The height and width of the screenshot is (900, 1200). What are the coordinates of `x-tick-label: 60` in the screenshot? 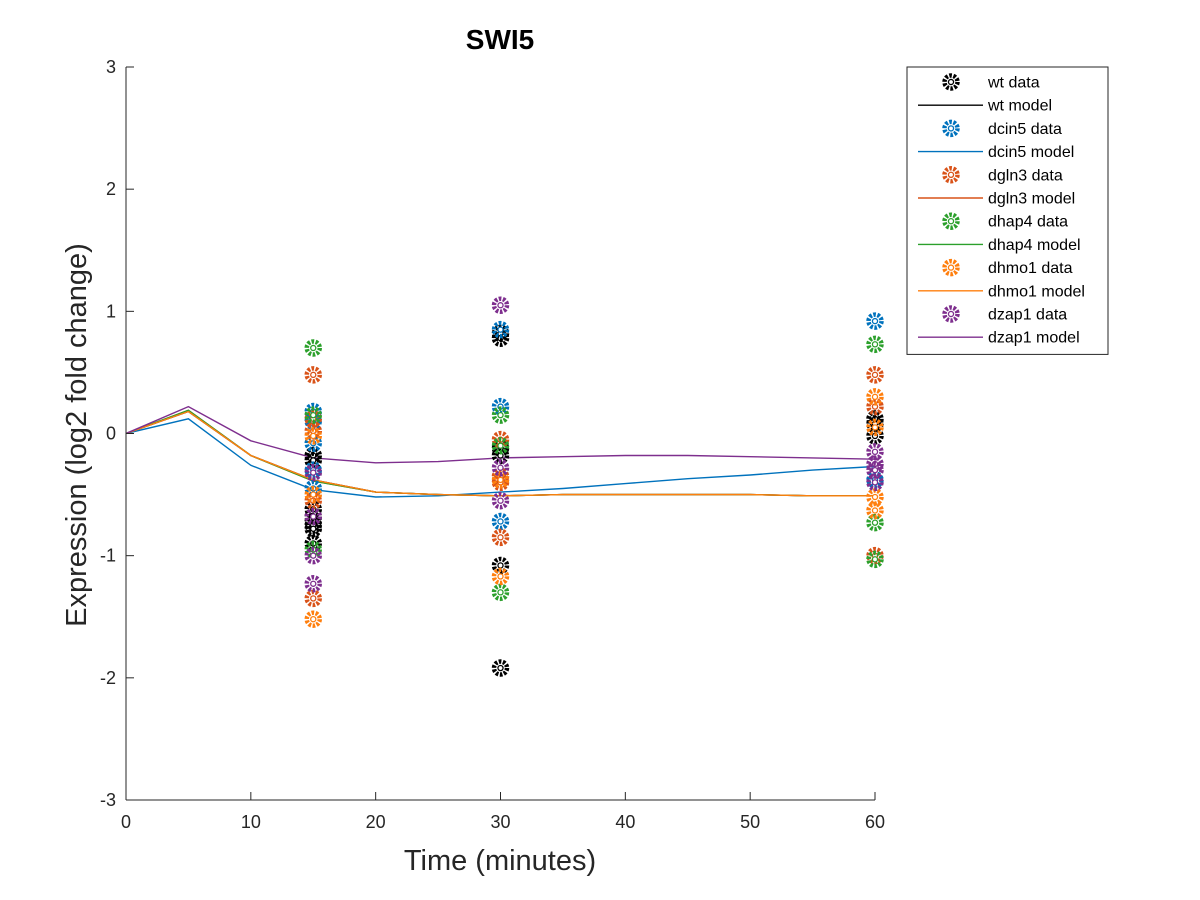 It's located at (875, 822).